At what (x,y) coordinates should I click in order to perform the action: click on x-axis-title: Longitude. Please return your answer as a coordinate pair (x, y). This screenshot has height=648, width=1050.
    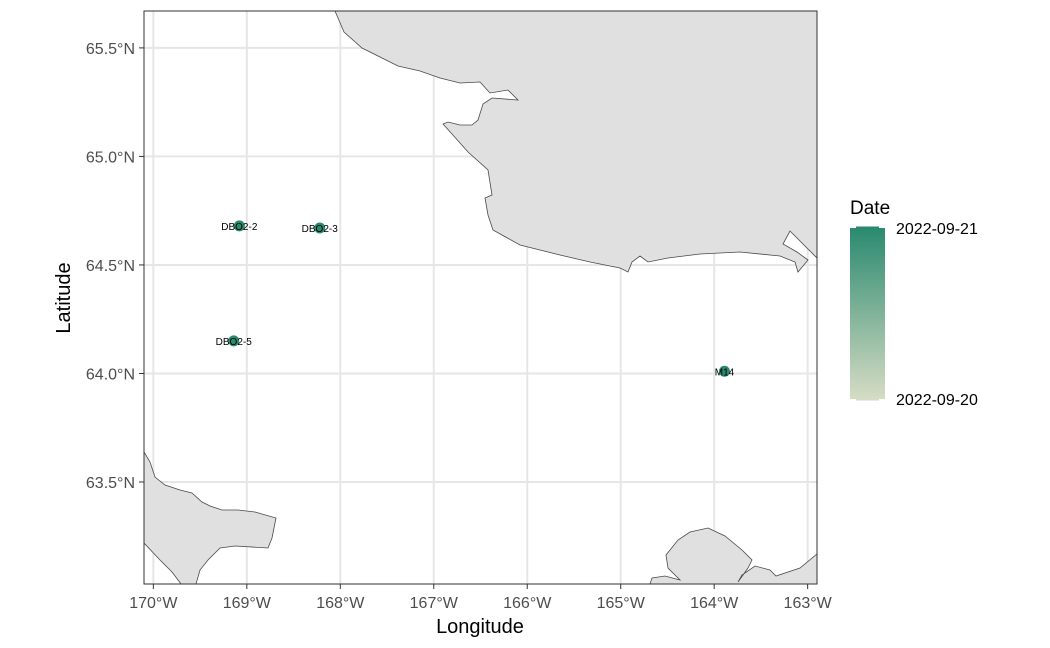
    Looking at the image, I should click on (480, 627).